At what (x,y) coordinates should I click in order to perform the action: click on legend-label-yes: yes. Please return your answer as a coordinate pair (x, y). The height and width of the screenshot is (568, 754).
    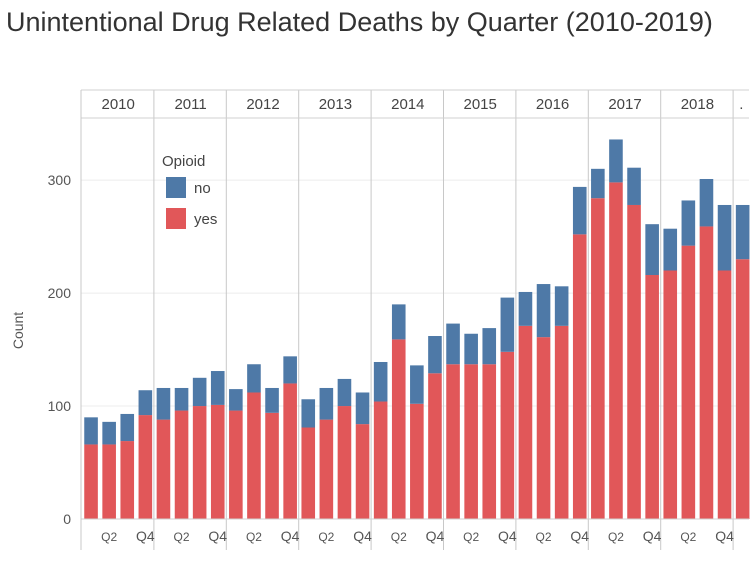
    Looking at the image, I should click on (205, 219).